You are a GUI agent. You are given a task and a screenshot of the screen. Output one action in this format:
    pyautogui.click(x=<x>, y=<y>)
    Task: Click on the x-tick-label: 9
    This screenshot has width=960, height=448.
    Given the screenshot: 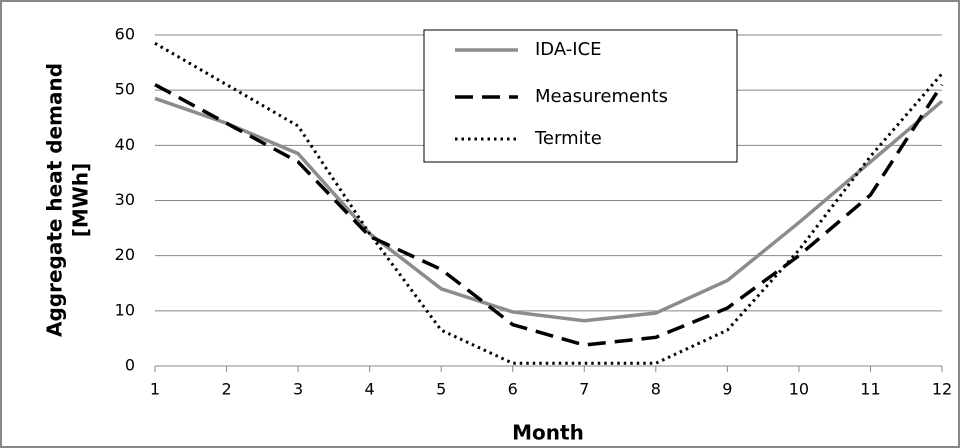 What is the action you would take?
    pyautogui.click(x=727, y=389)
    